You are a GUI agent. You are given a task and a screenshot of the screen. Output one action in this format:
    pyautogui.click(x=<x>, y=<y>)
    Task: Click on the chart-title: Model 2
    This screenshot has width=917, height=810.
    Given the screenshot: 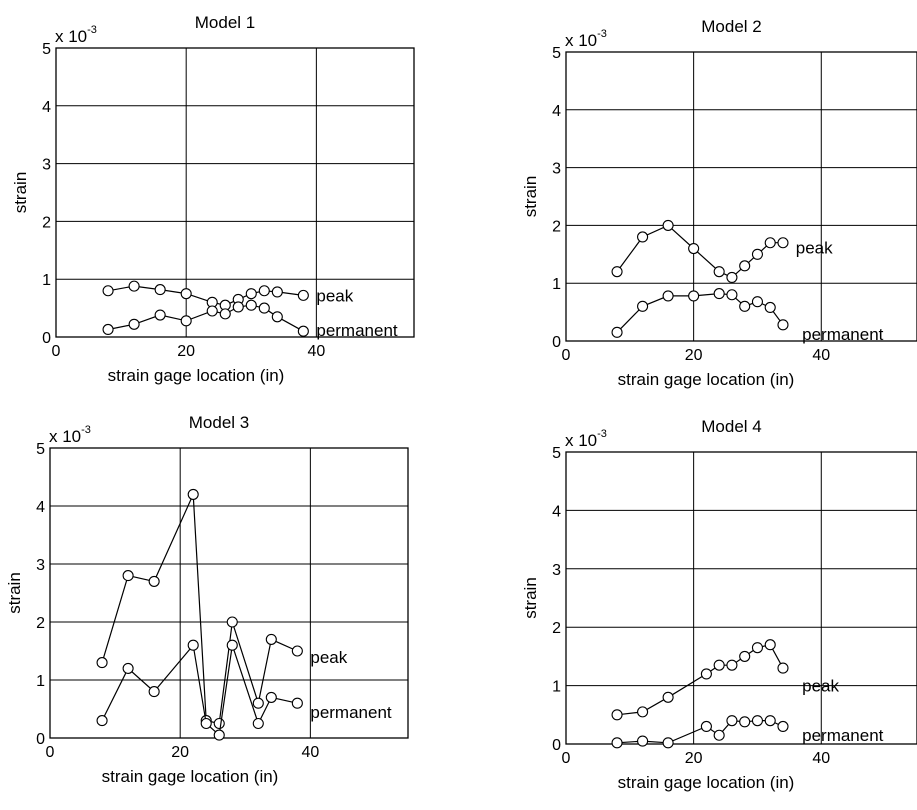 What is the action you would take?
    pyautogui.click(x=731, y=26)
    